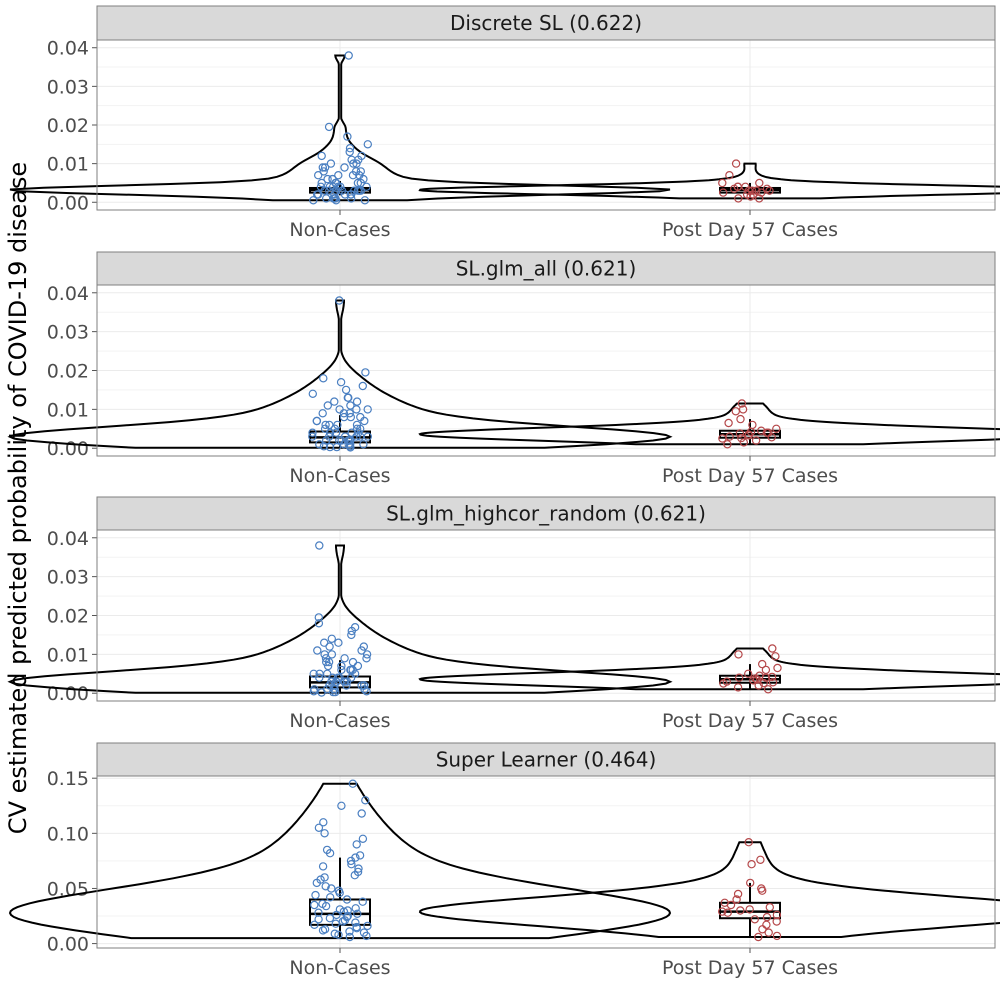 This screenshot has width=1000, height=1000. I want to click on y-tick-label: 0.10, so click(68, 834).